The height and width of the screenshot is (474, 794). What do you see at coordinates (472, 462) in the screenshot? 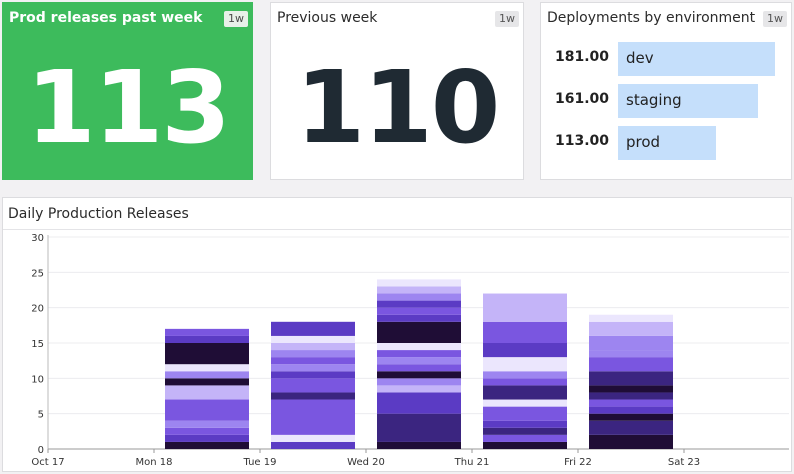
I see `x-tick-label: Thu 21` at bounding box center [472, 462].